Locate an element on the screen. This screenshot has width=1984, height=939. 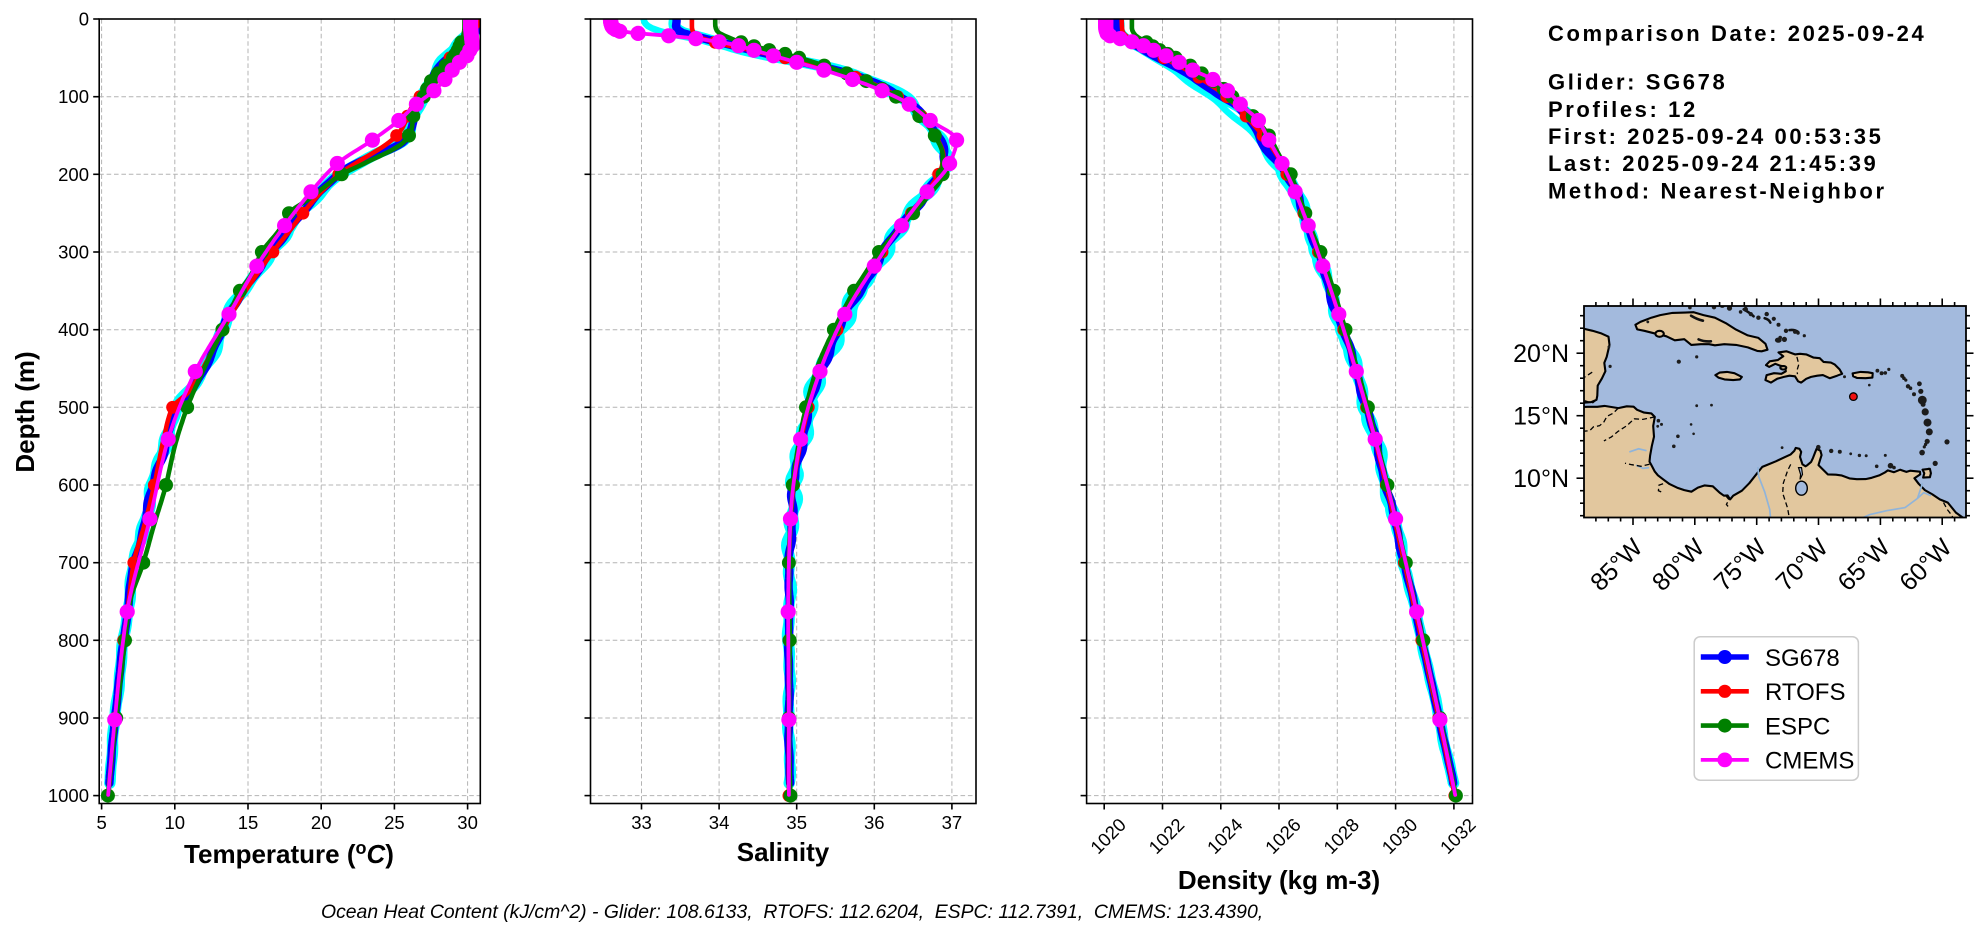
svg-text: 0 is located at coordinates (84, 19).